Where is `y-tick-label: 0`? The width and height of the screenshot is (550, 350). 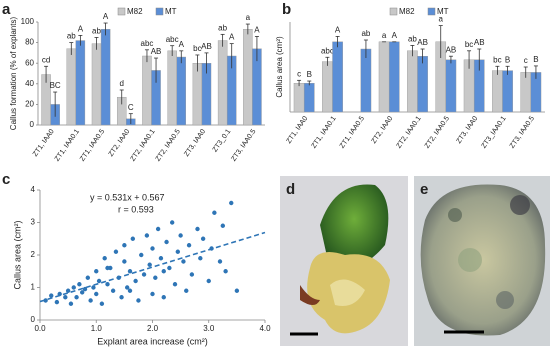 y-tick-label: 0 is located at coordinates (32, 124).